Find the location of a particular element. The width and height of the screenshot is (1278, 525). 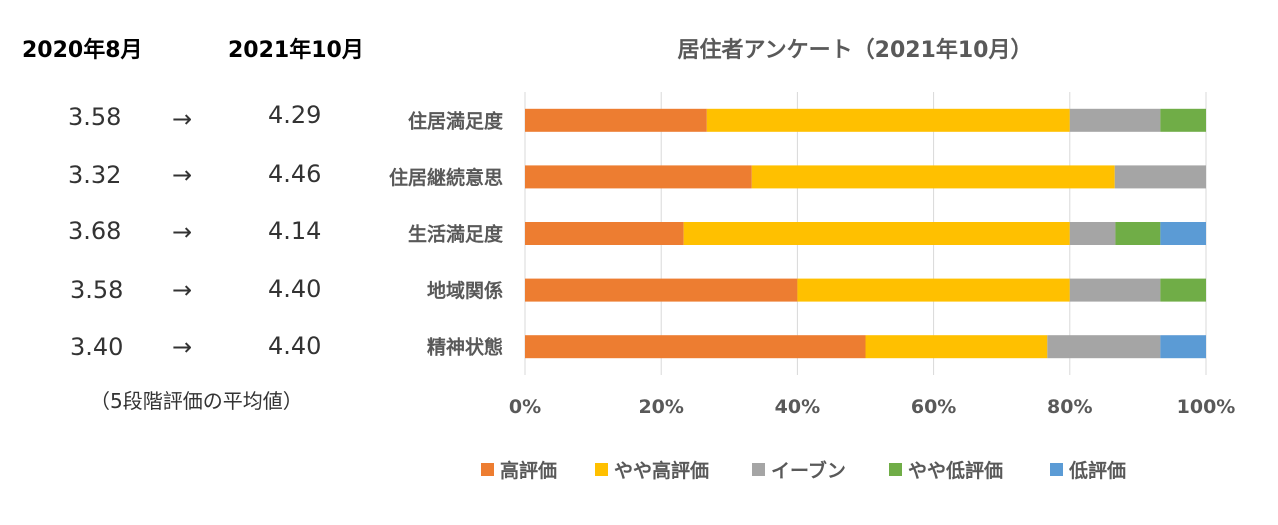

legend-label: やや高評価 is located at coordinates (661, 470).